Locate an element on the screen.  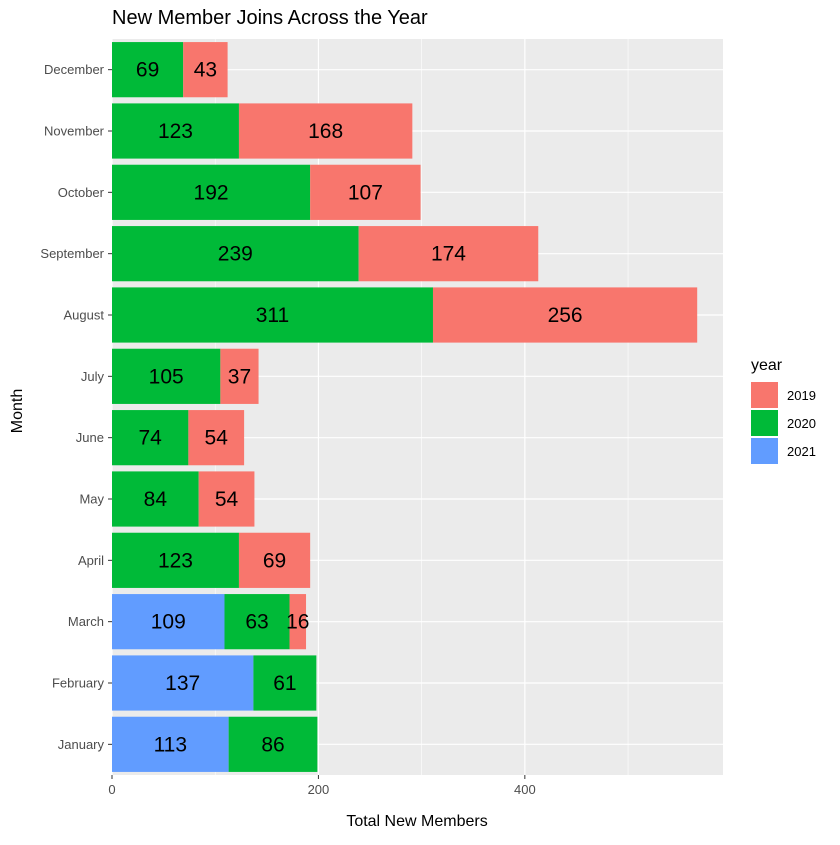
y-tick-label-july: July is located at coordinates (93, 376).